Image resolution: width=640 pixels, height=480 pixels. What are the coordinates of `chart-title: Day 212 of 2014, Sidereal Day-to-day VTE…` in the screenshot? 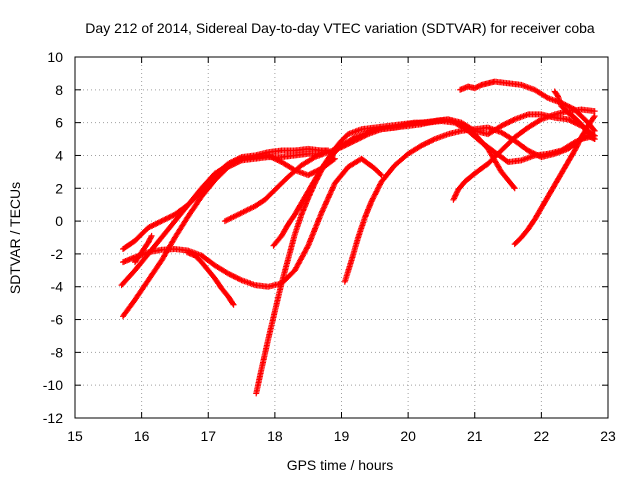 It's located at (340, 28).